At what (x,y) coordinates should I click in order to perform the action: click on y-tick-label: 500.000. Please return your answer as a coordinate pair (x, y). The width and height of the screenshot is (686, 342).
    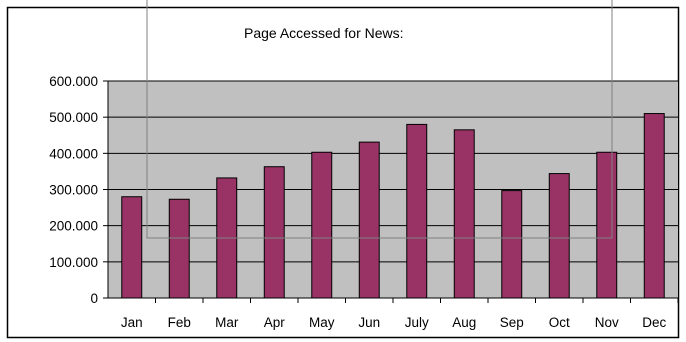
    Looking at the image, I should click on (73, 117).